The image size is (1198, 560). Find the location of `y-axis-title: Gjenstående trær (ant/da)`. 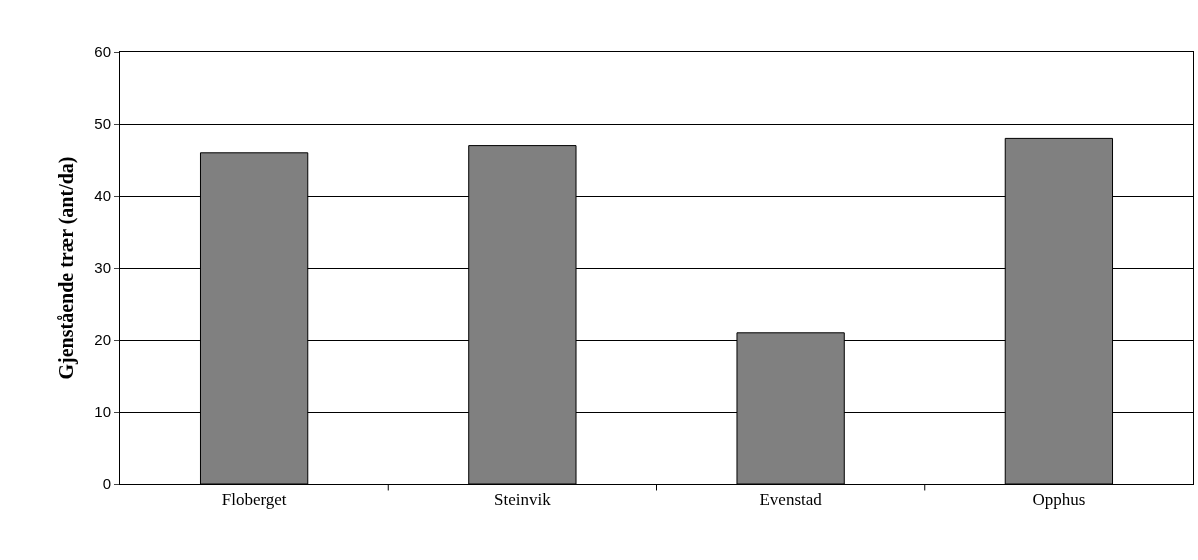

y-axis-title: Gjenstående trær (ant/da) is located at coordinates (66, 268).